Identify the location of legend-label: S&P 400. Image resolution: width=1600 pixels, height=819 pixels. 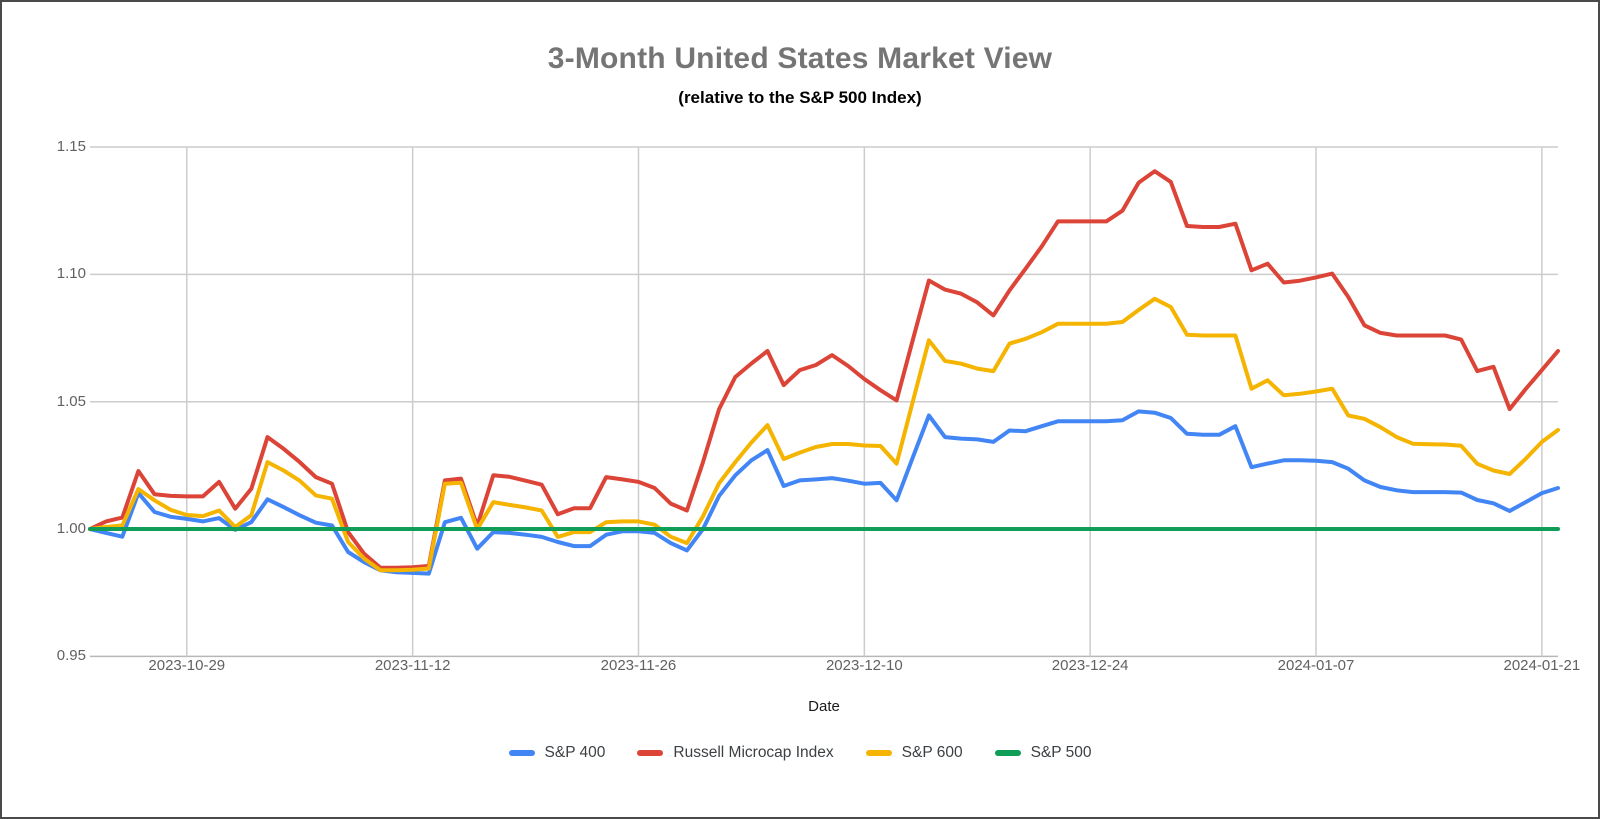
(575, 752).